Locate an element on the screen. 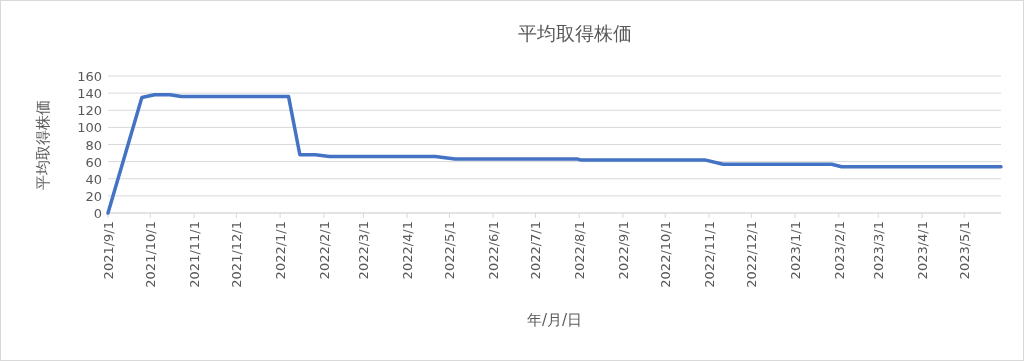 Image resolution: width=1024 pixels, height=361 pixels. x-tick-label: 2021/10/1 is located at coordinates (151, 254).